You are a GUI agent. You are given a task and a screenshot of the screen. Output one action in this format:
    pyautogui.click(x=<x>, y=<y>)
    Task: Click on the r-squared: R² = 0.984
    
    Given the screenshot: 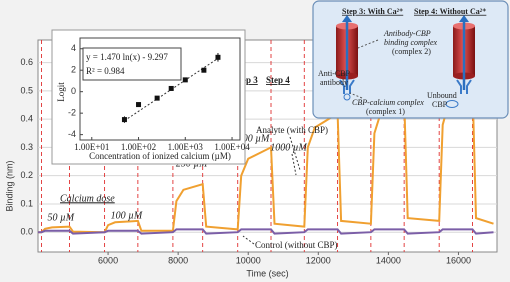 What is the action you would take?
    pyautogui.click(x=105, y=71)
    